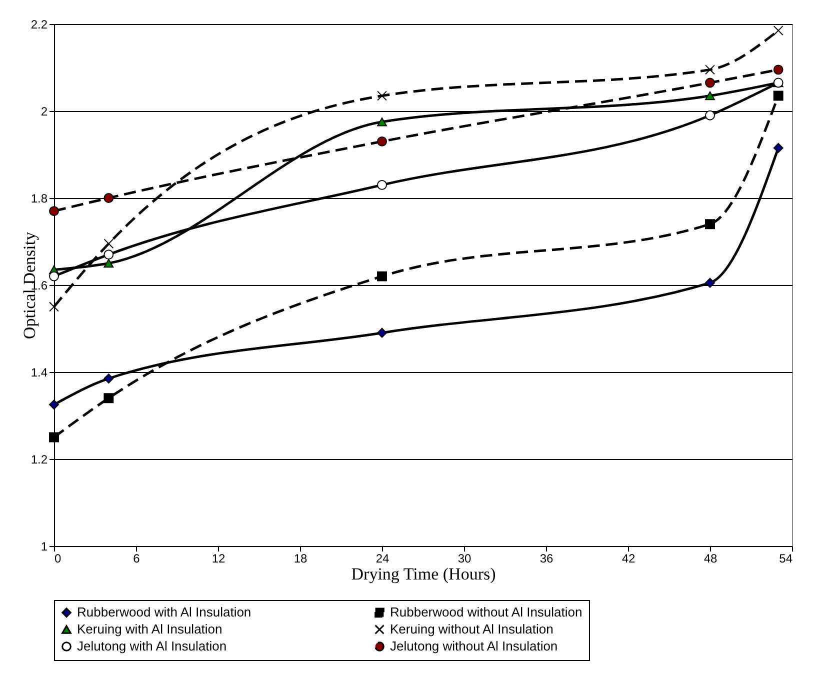  I want to click on y-tick-label: 1.8, so click(39, 199).